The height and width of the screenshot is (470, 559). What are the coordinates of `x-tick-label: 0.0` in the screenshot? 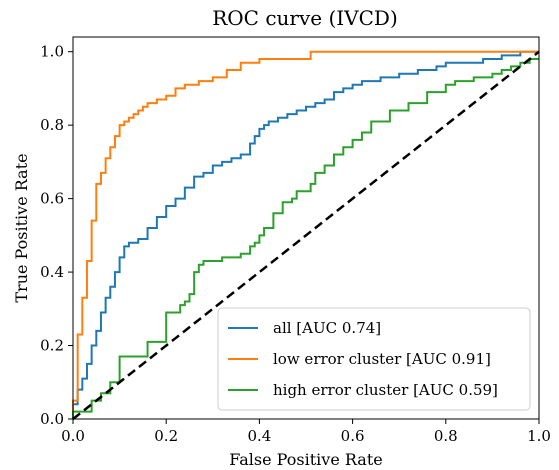 It's located at (73, 436).